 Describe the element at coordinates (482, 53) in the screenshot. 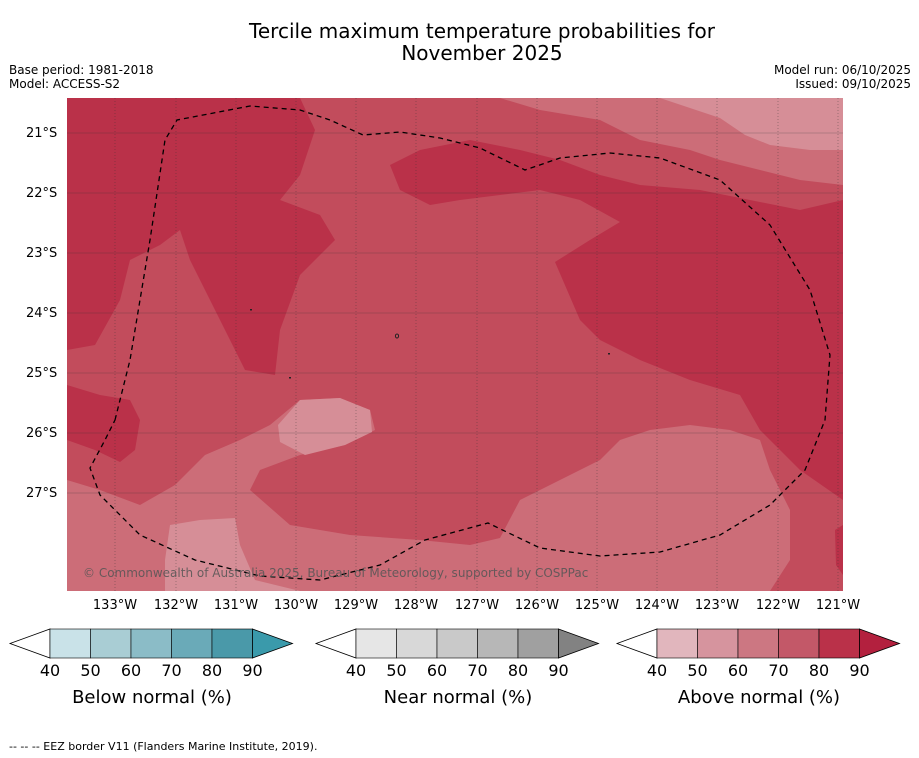

I see `title-line-2: November 2025` at that location.